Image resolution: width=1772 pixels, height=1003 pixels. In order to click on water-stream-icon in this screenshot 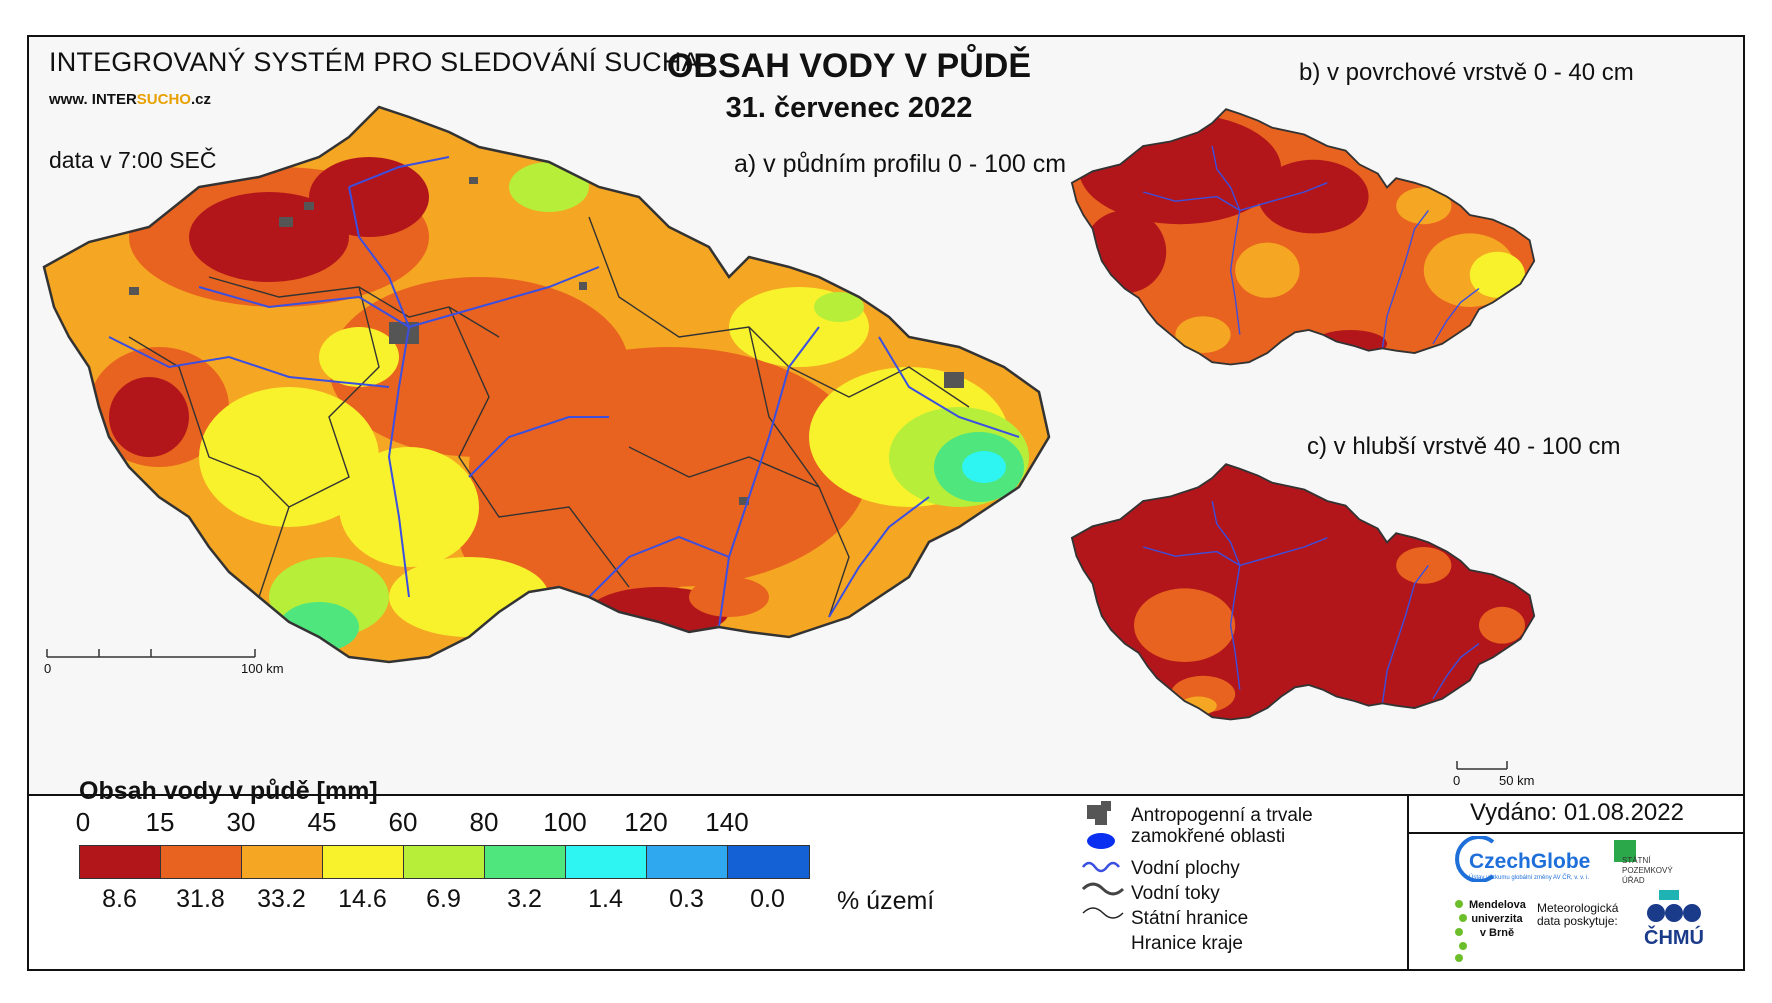, I will do `click(1101, 867)`.